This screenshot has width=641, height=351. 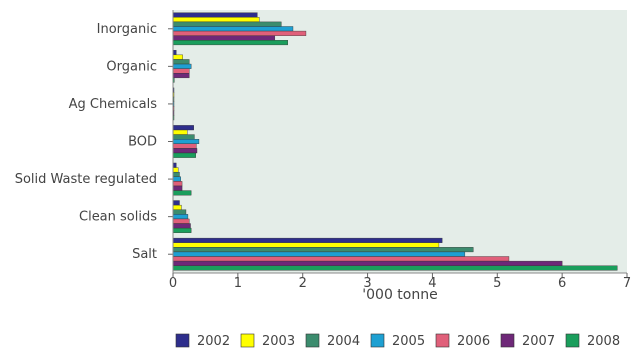 What do you see at coordinates (224, 38) in the screenshot?
I see `bar-inorganic-2007` at bounding box center [224, 38].